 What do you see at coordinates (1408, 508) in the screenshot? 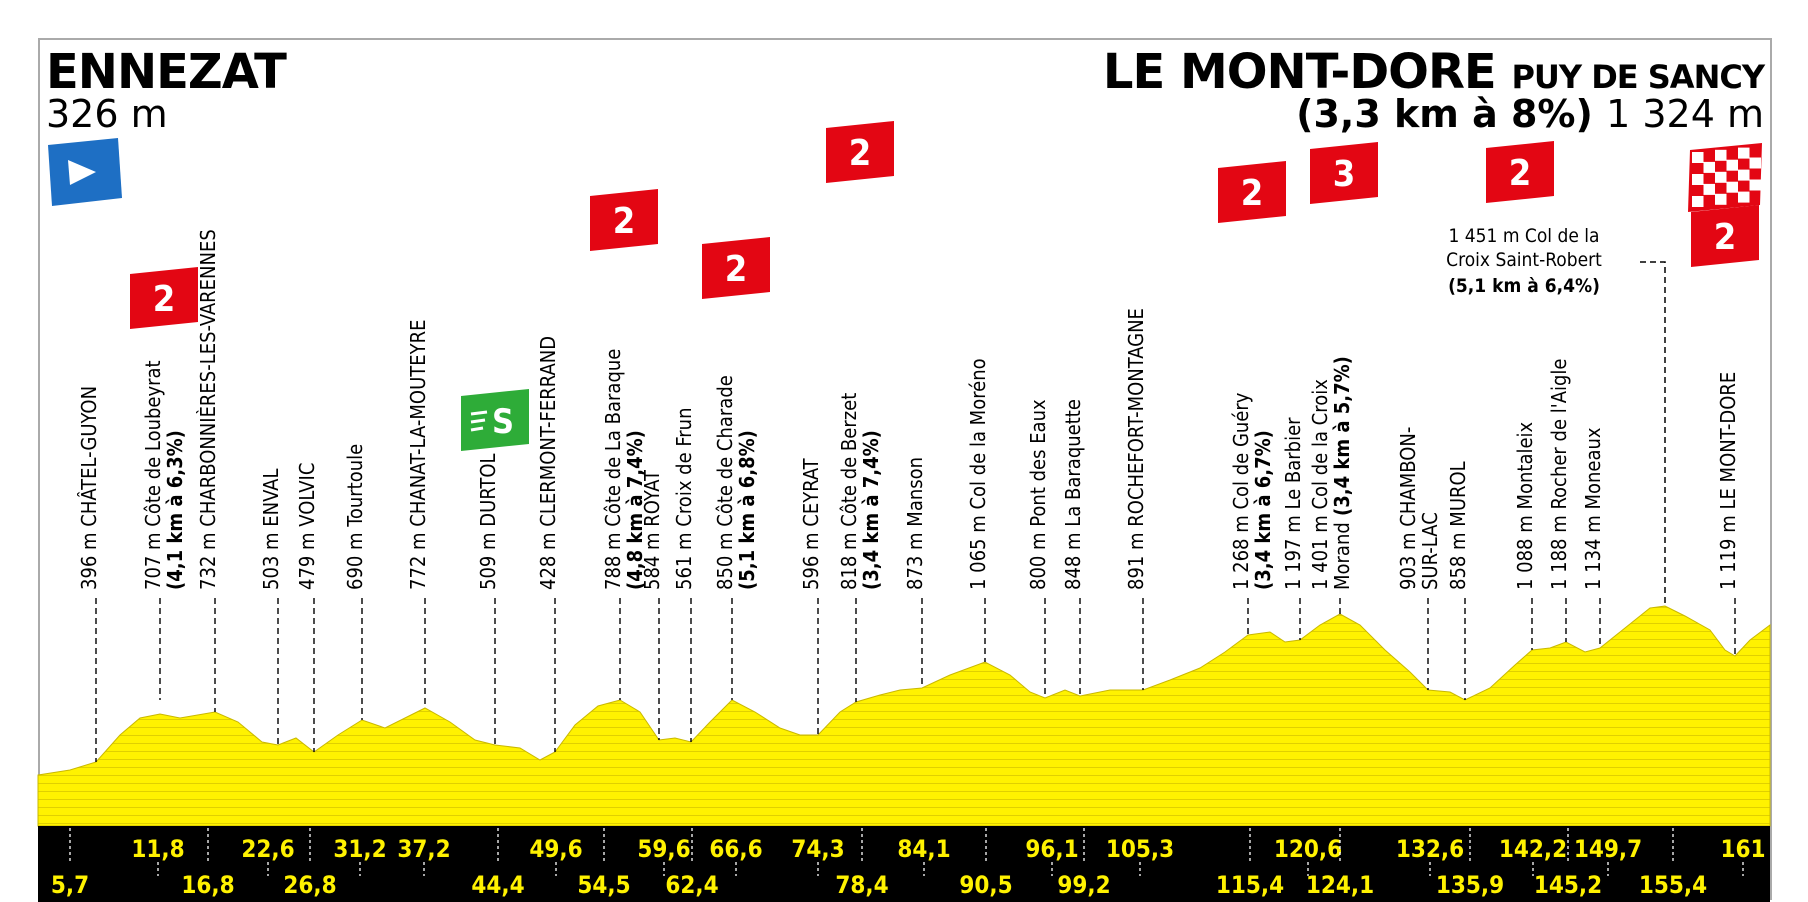
I see `waypoint-name: 903 m CHAMBON-` at bounding box center [1408, 508].